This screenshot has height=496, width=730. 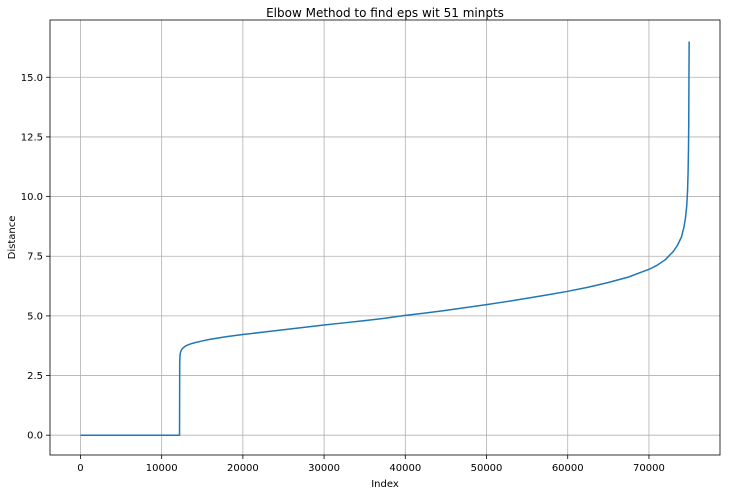 What do you see at coordinates (35, 316) in the screenshot?
I see `y-tick-label: 5.0` at bounding box center [35, 316].